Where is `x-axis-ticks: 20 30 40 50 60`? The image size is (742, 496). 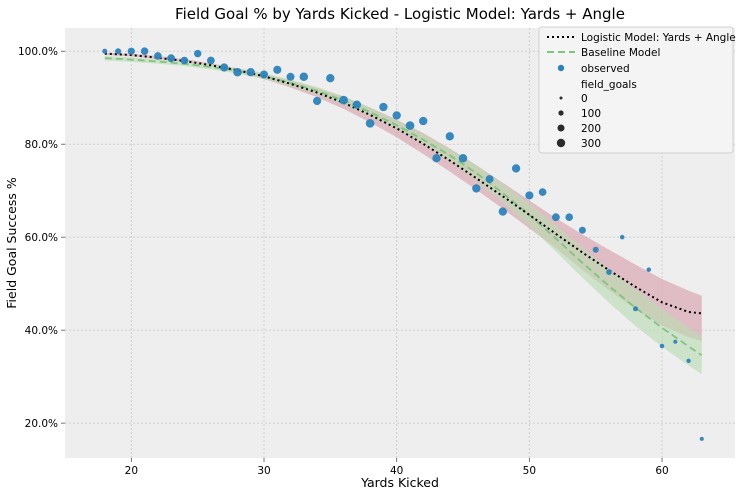 x-axis-ticks: 20 30 40 50 60 is located at coordinates (397, 467).